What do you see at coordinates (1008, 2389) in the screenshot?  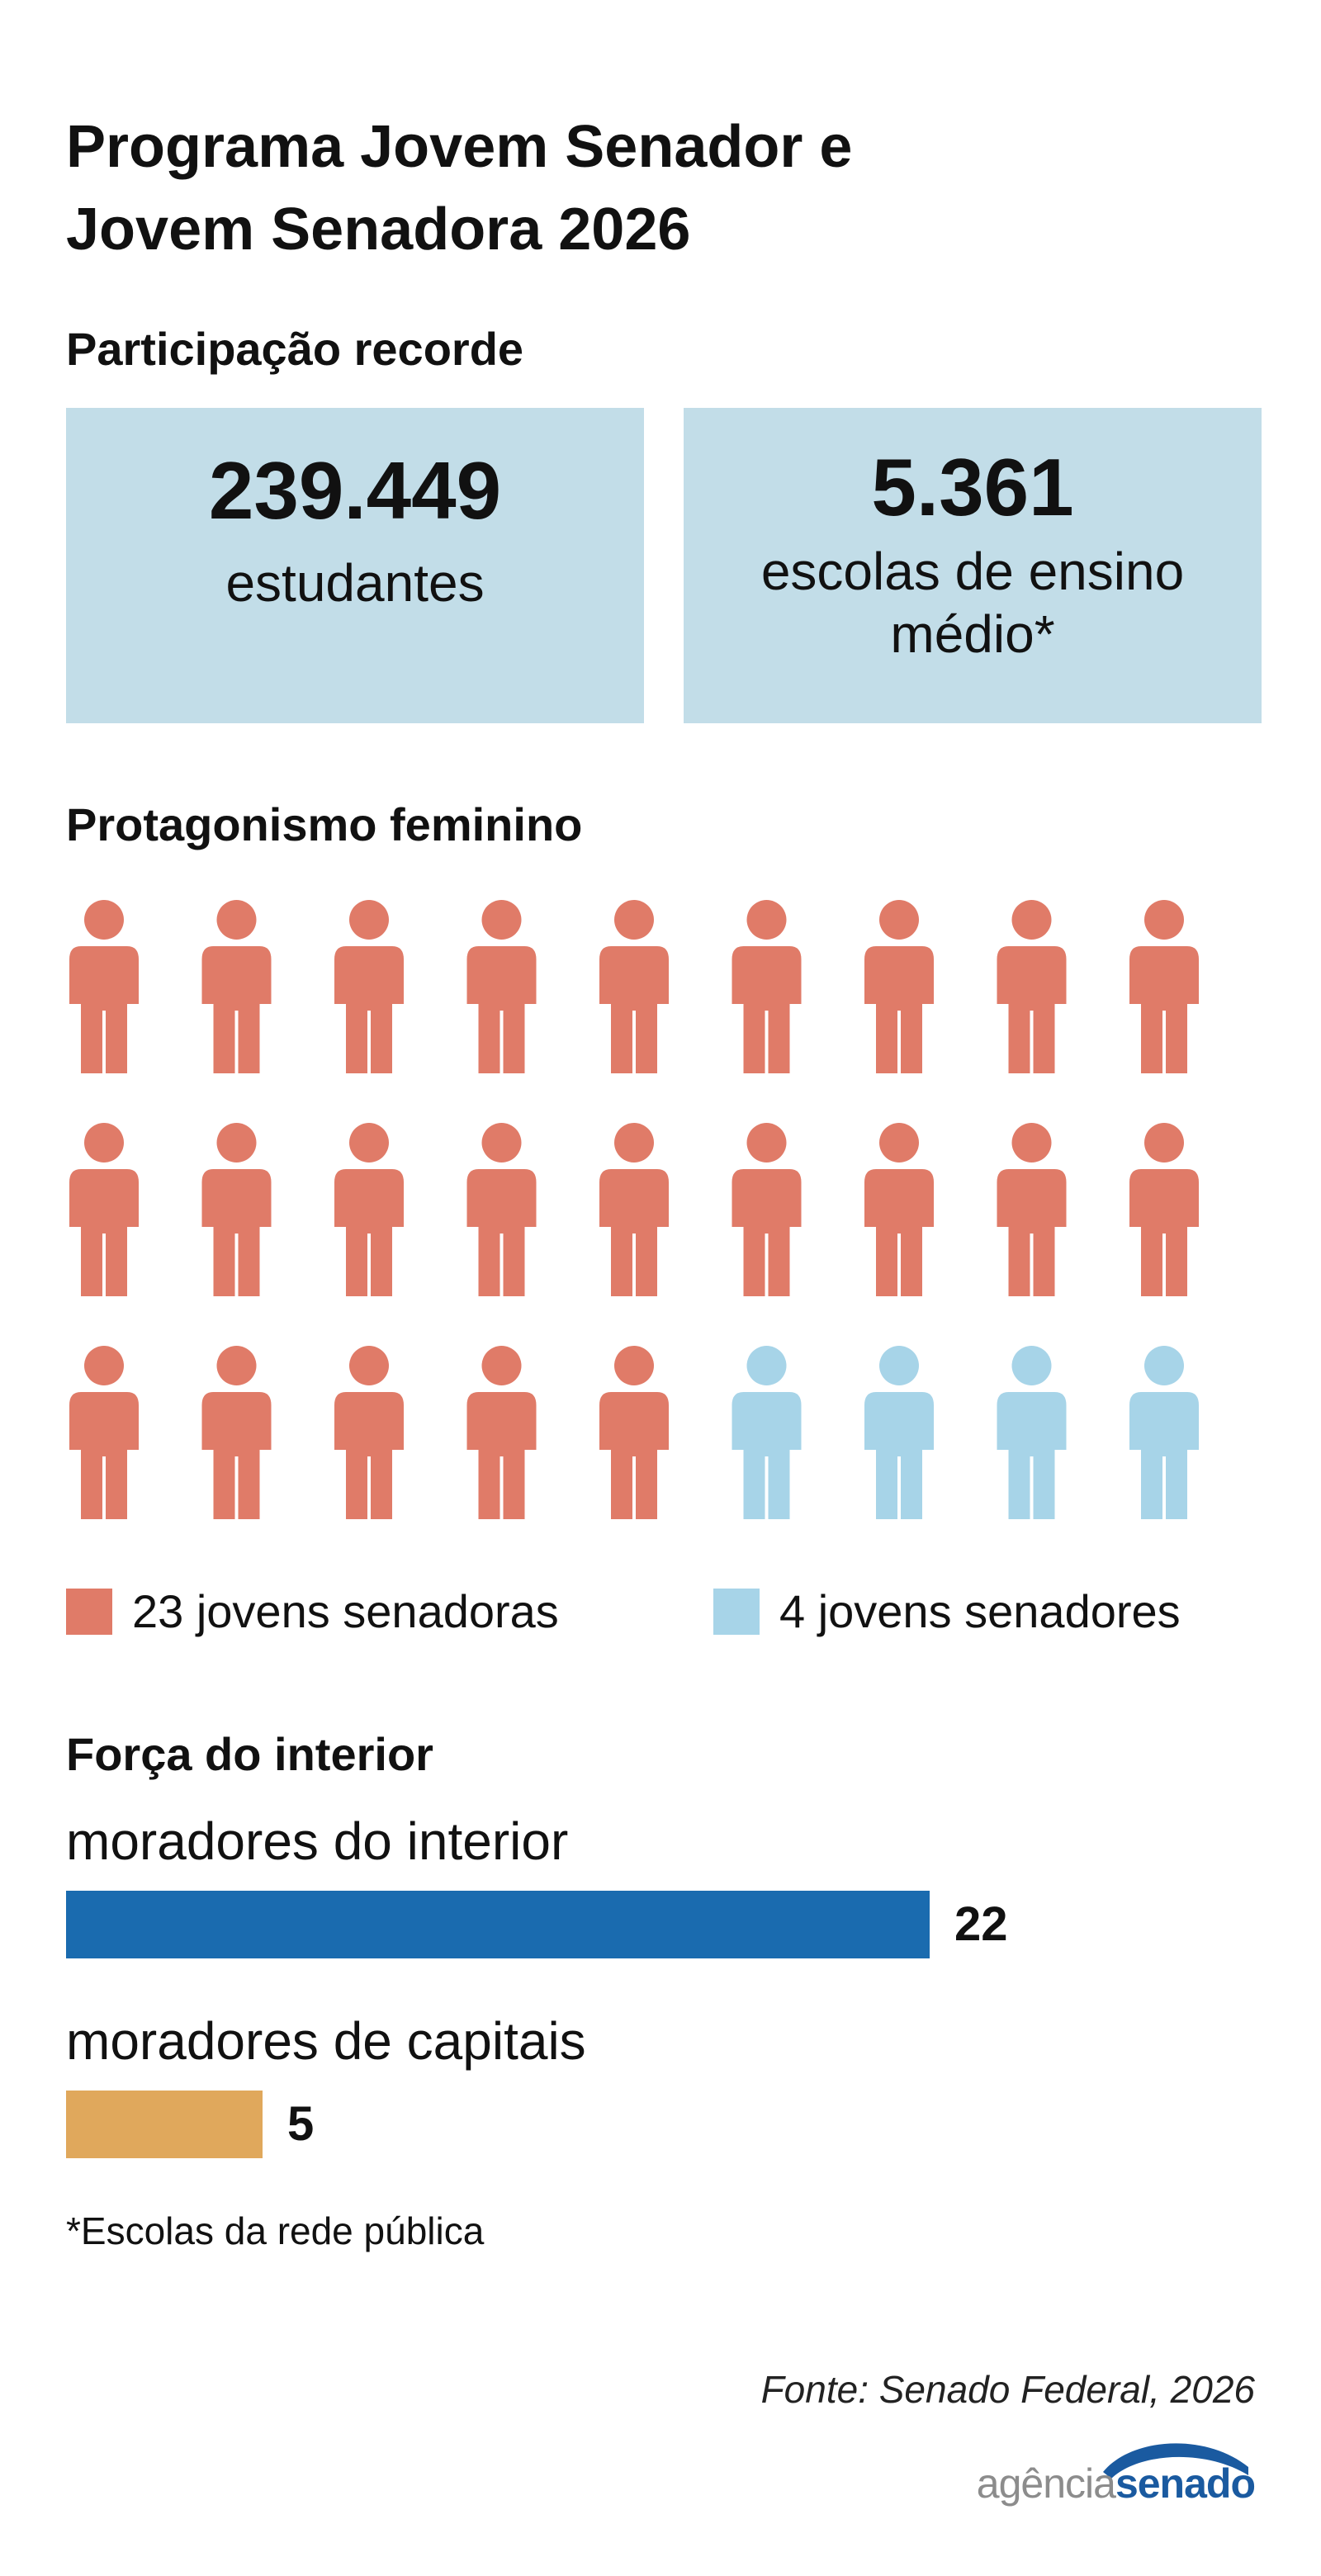 I see `source-note: Fonte: Senado Federal, 2026` at bounding box center [1008, 2389].